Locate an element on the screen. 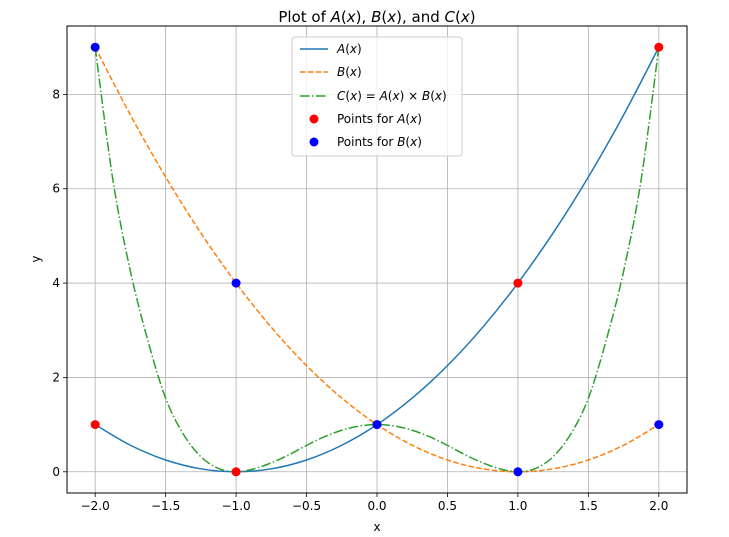 Image resolution: width=729 pixels, height=537 pixels. x-tick-label: −0.5 is located at coordinates (306, 506).